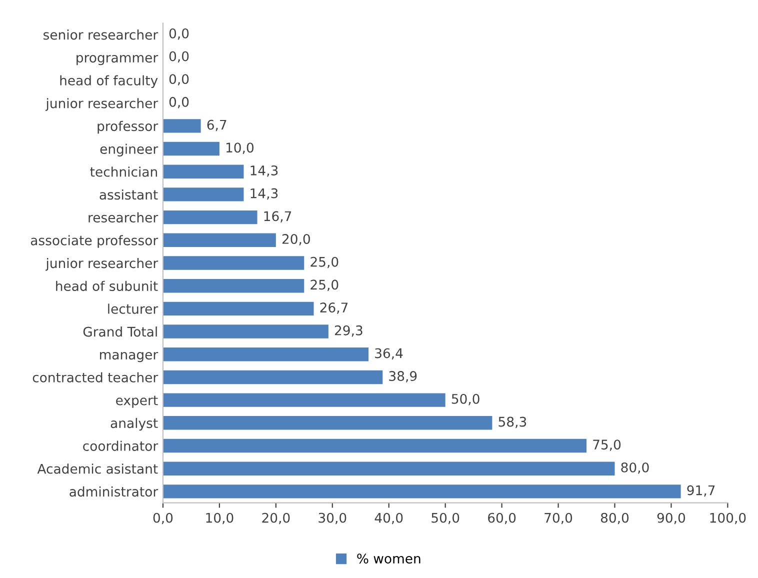 The image size is (758, 578). Describe the element at coordinates (466, 400) in the screenshot. I see `data-label: 50,0` at that location.